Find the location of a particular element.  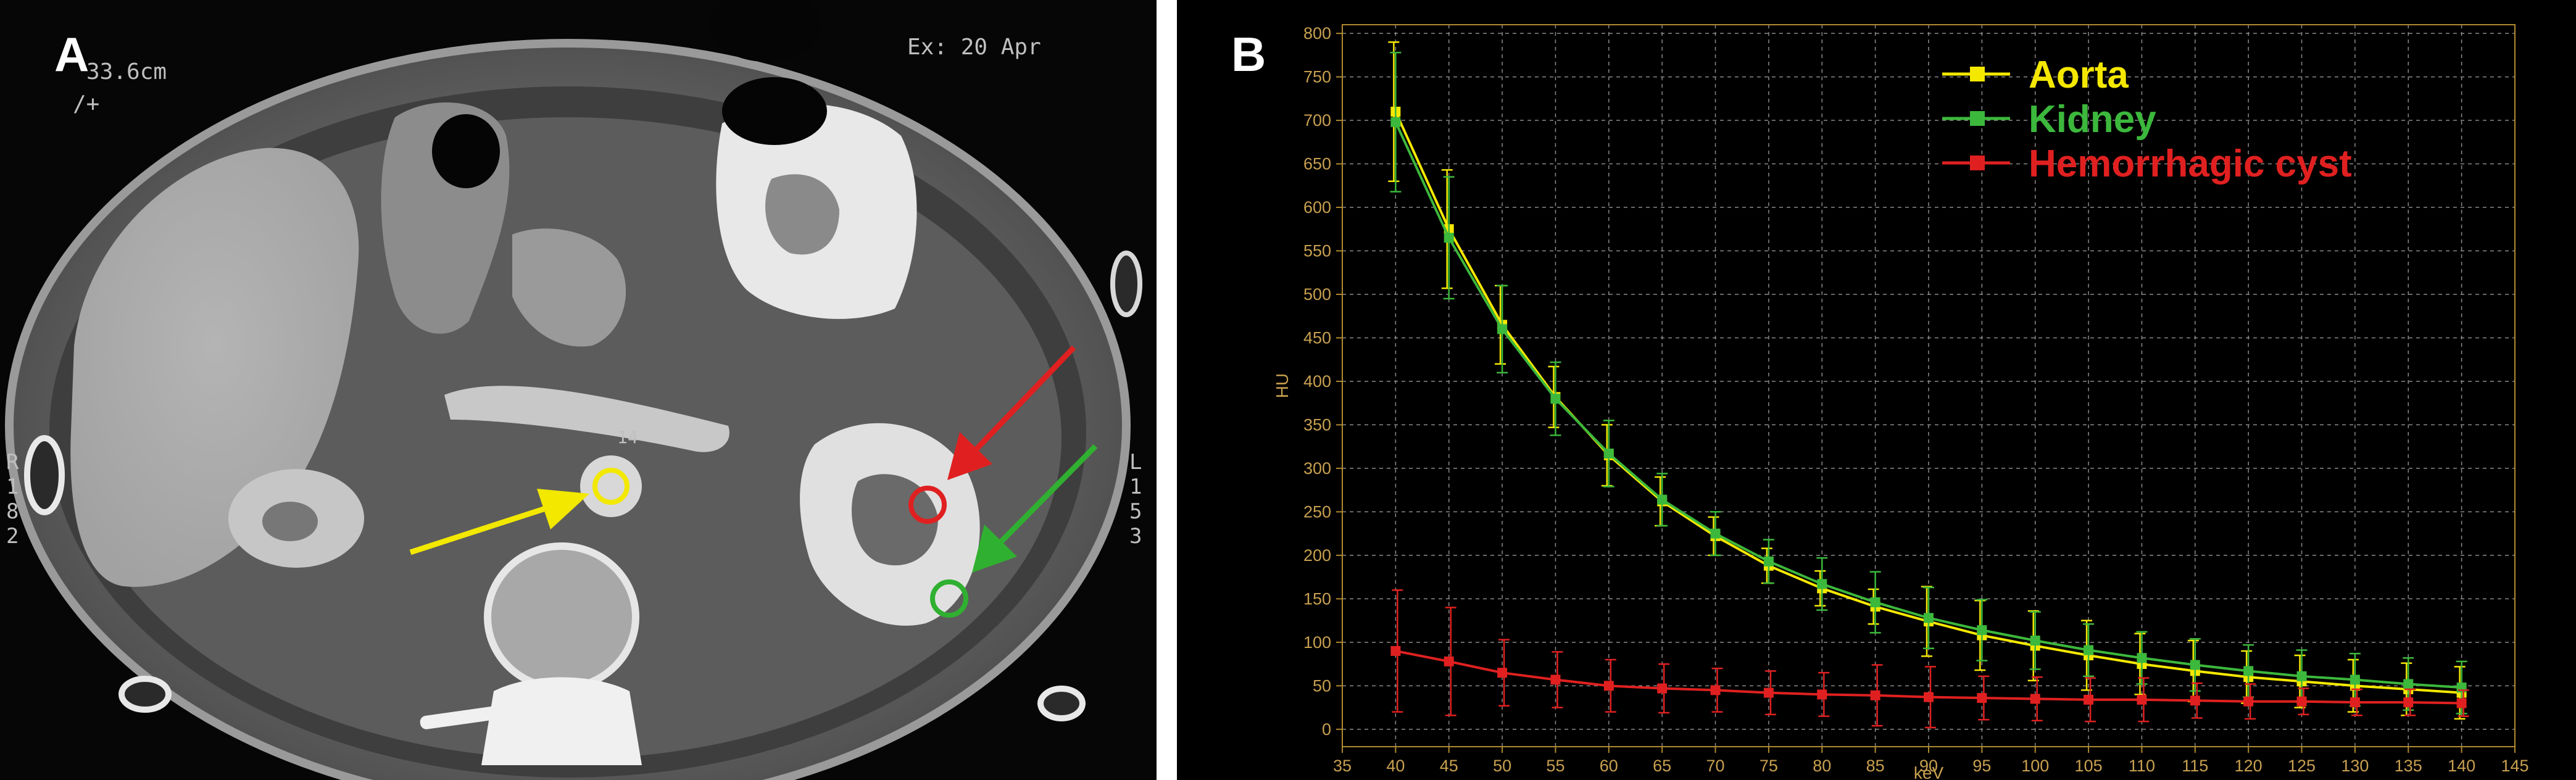

x-tick-label: 100 is located at coordinates (2035, 766).